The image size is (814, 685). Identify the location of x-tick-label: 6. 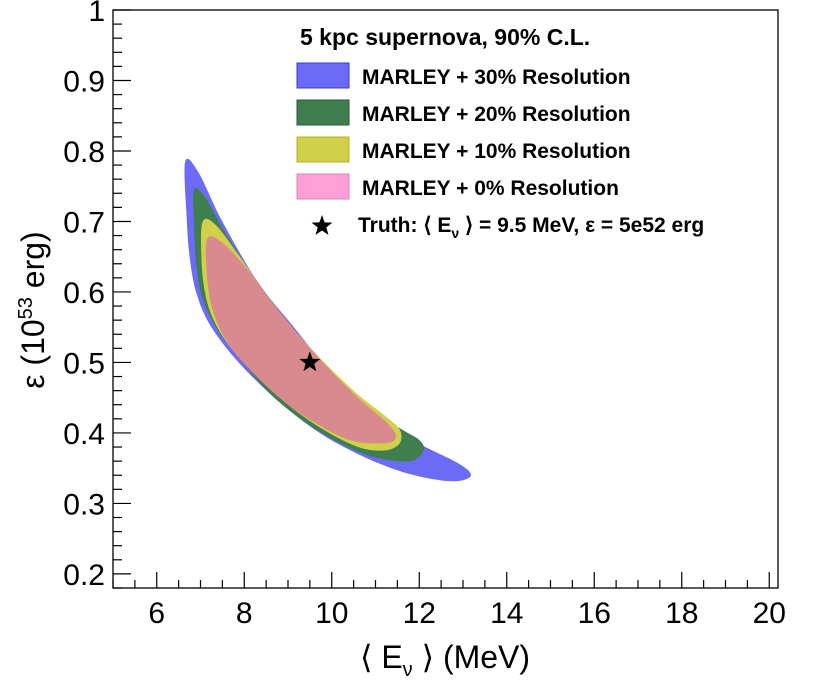
(156, 613).